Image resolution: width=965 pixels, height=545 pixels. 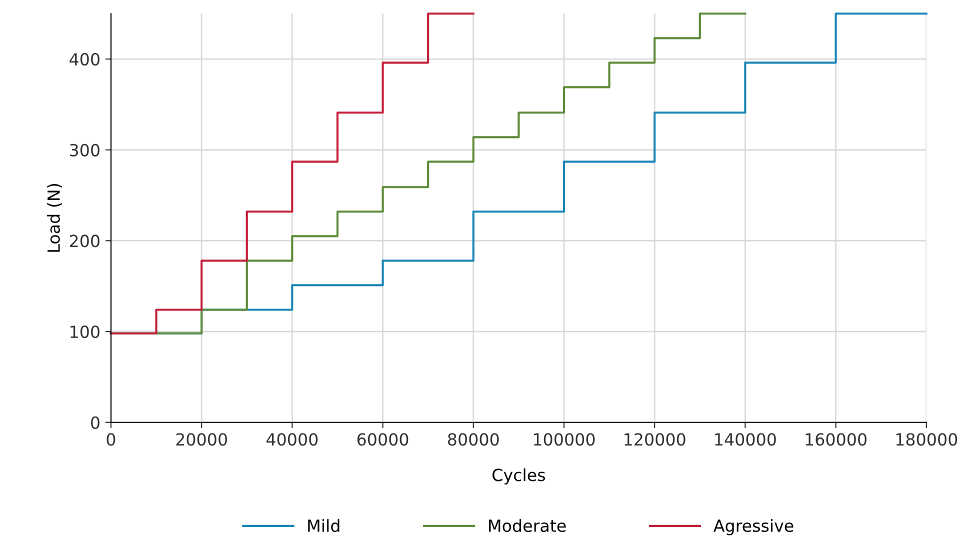 I want to click on x-axis-title: Cycles, so click(x=518, y=476).